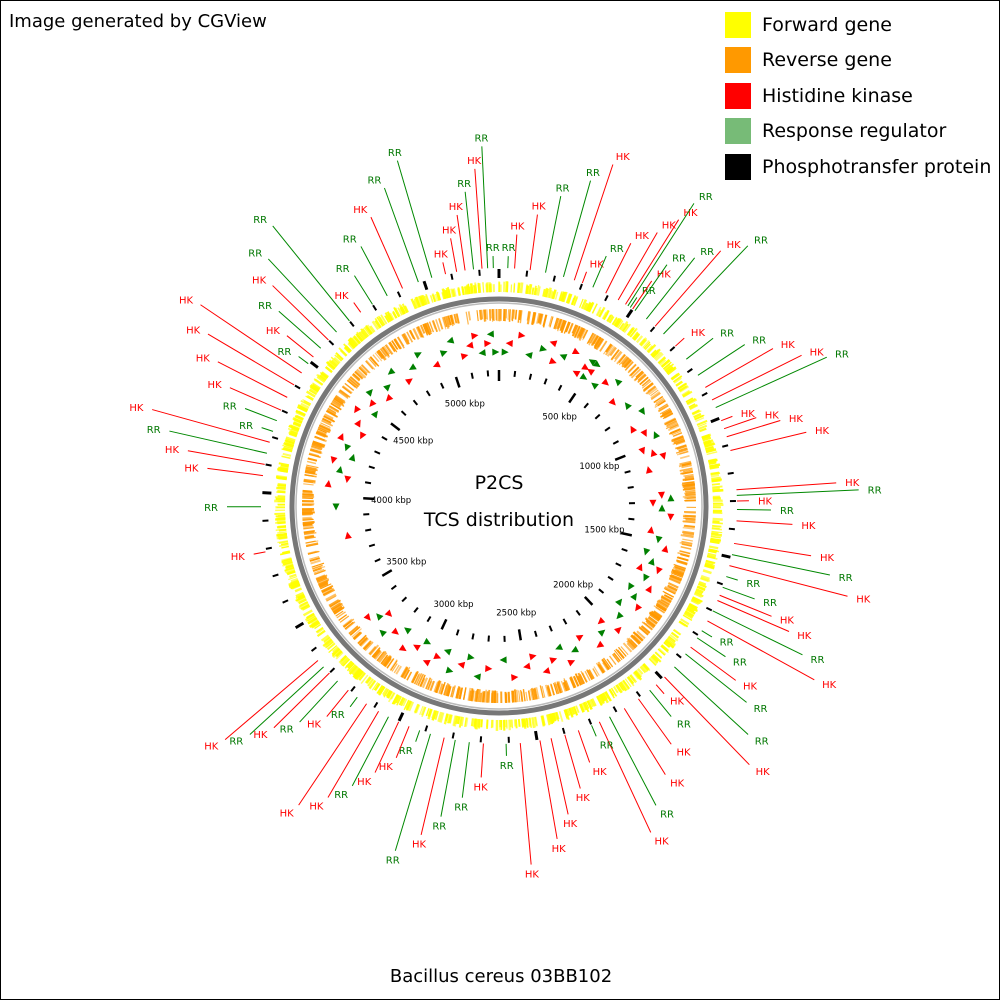 Image resolution: width=1000 pixels, height=1000 pixels. What do you see at coordinates (453, 605) in the screenshot?
I see `ruler-label: 3000 kbp` at bounding box center [453, 605].